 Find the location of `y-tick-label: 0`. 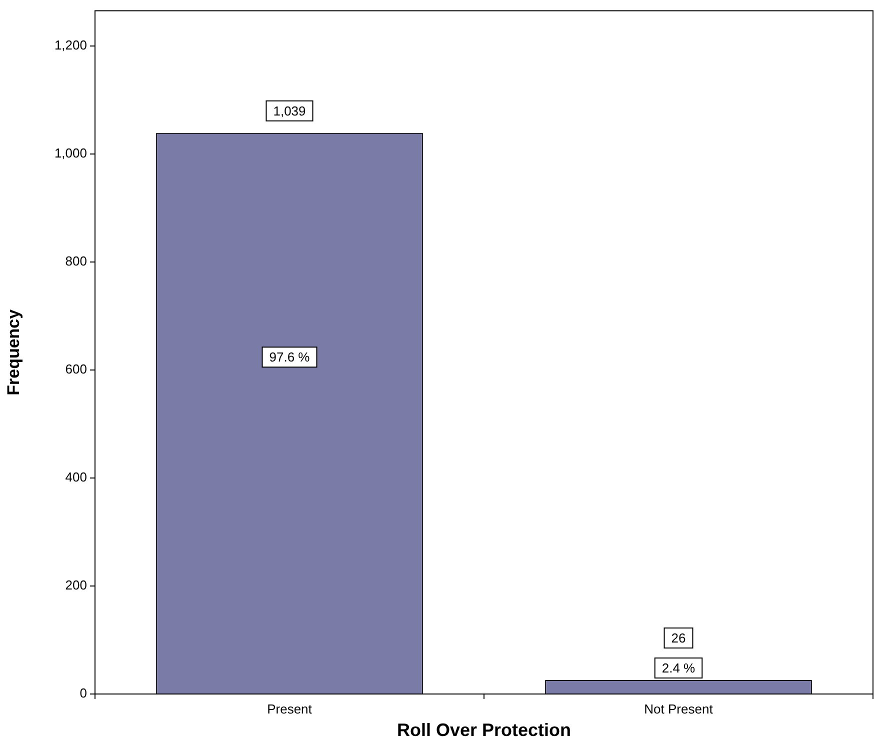

y-tick-label: 0 is located at coordinates (83, 693).